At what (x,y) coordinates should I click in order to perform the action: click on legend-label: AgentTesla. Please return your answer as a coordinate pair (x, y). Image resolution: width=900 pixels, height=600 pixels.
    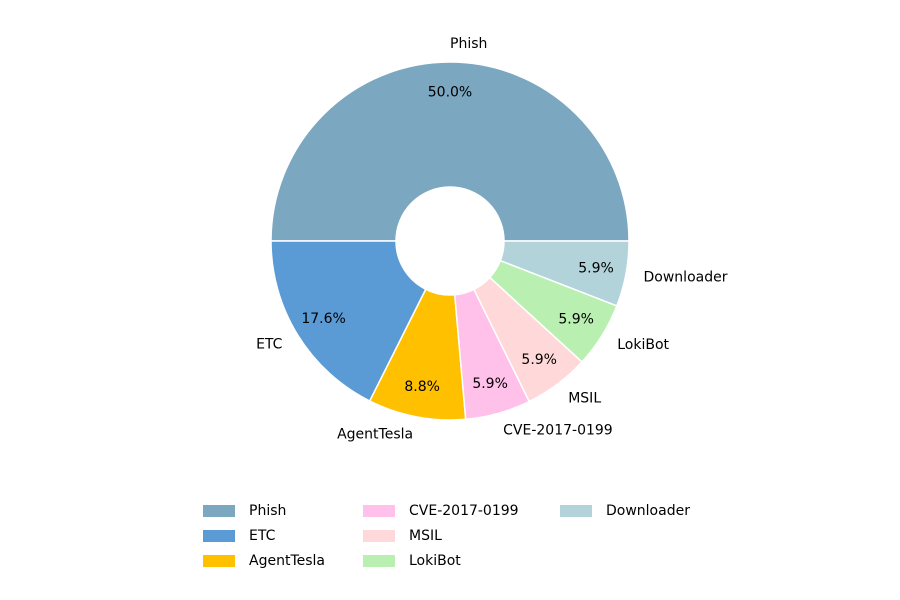
    Looking at the image, I should click on (287, 561).